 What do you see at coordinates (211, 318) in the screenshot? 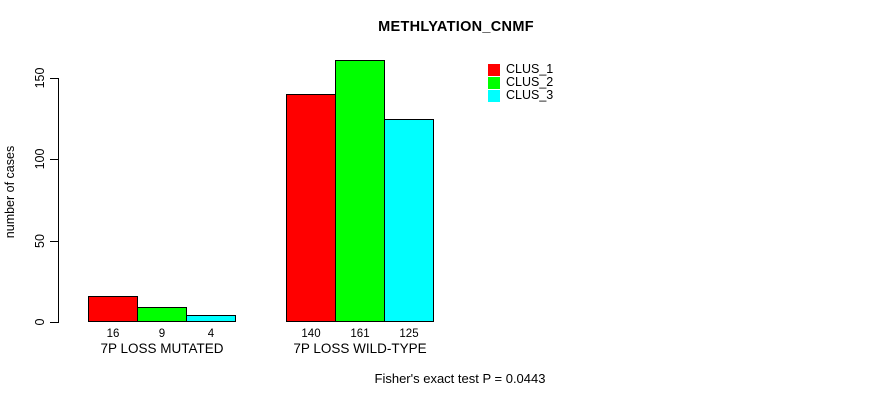
I see `bar-clus_3-group1` at bounding box center [211, 318].